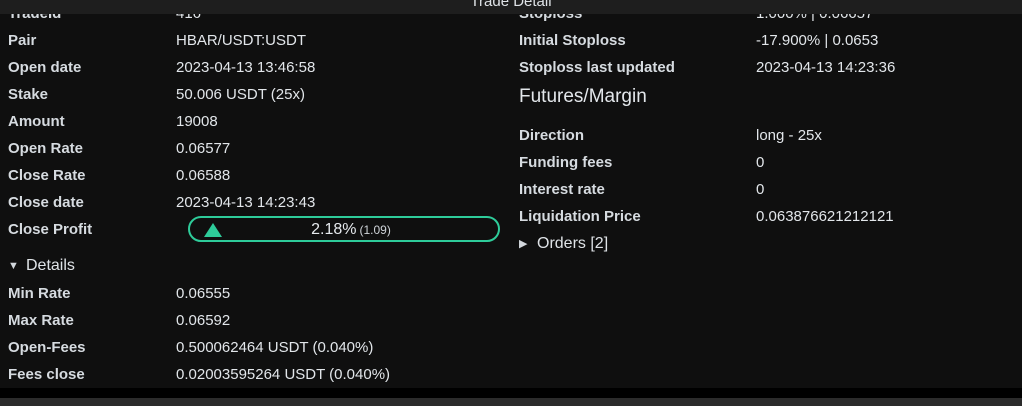 The image size is (1022, 406). What do you see at coordinates (36, 121) in the screenshot?
I see `detail-label: Amount` at bounding box center [36, 121].